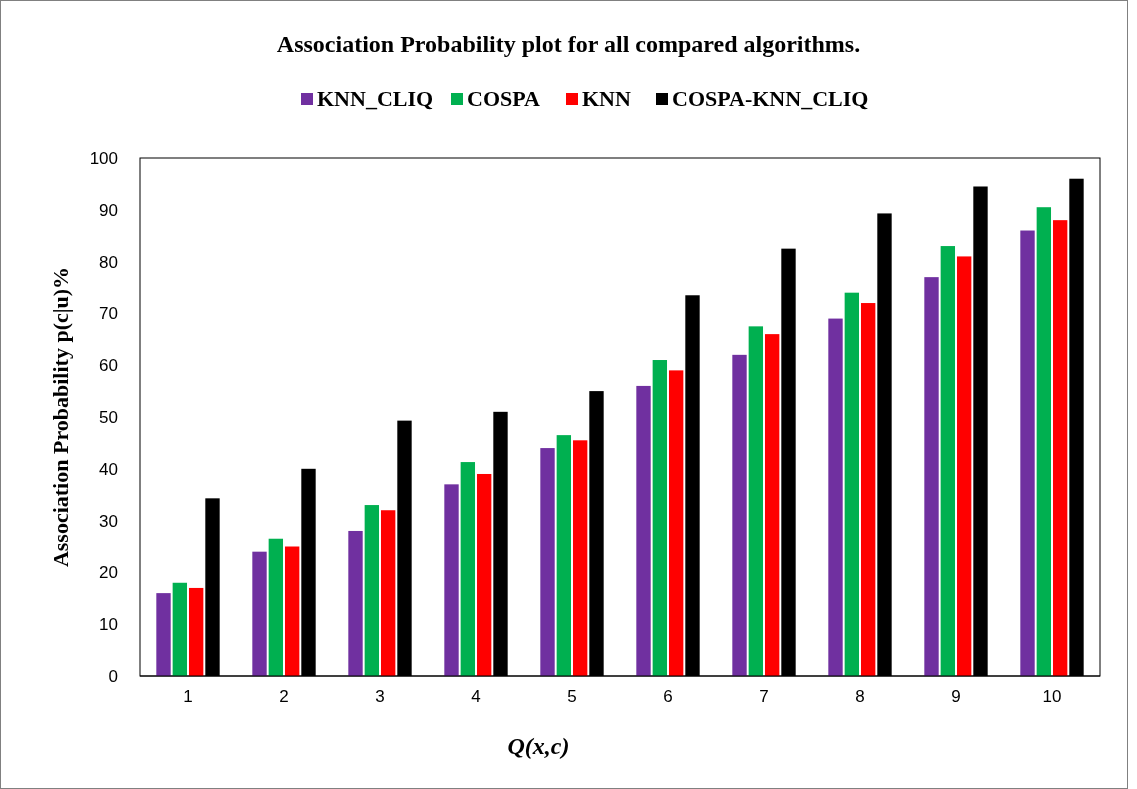  I want to click on x-axis-title: Q(x,c), so click(538, 746).